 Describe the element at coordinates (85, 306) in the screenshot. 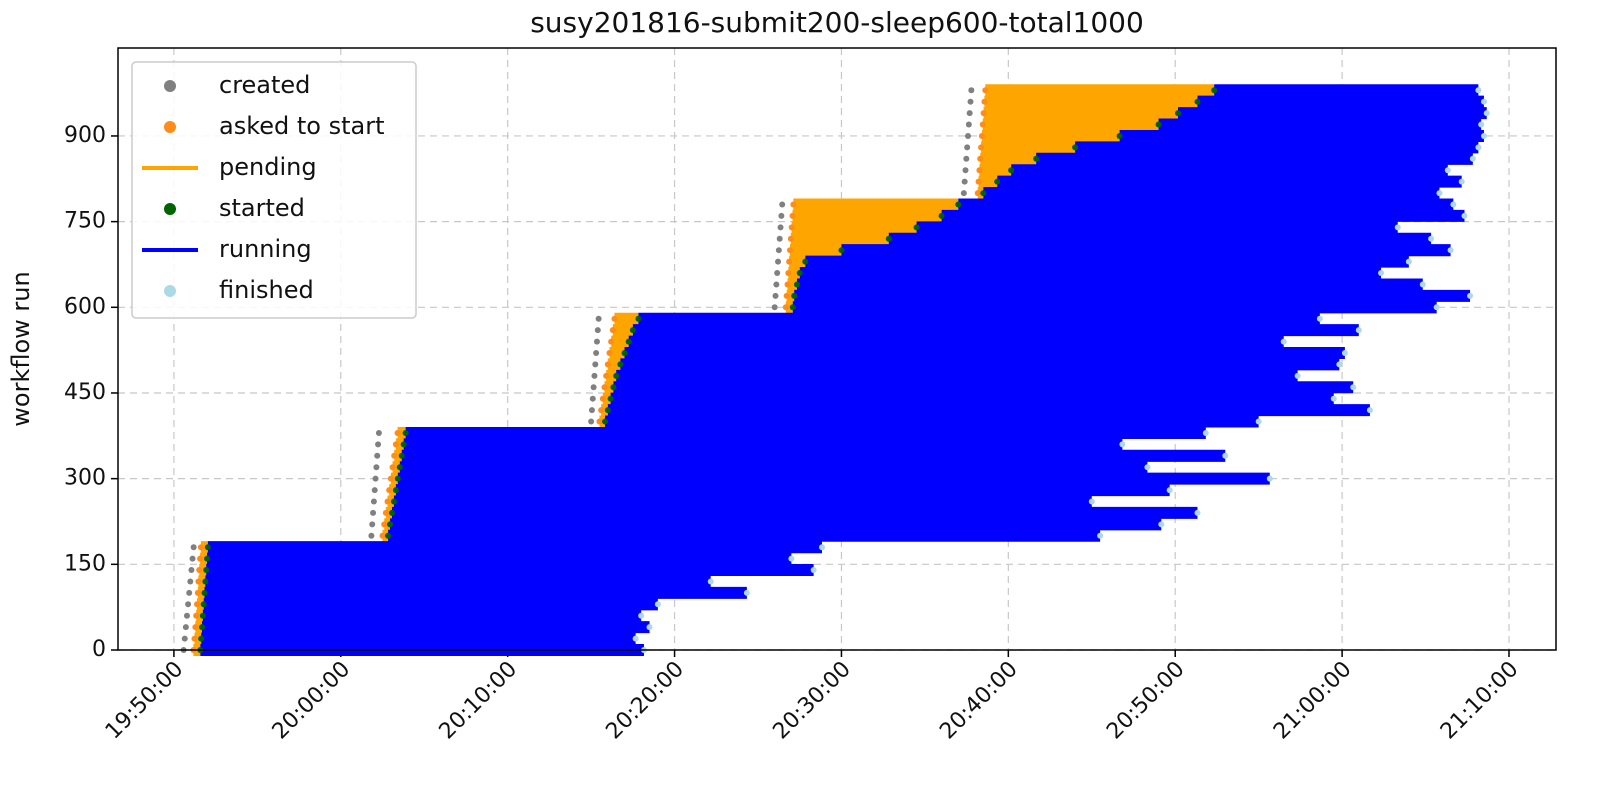

I see `y-tick-label: 600` at that location.